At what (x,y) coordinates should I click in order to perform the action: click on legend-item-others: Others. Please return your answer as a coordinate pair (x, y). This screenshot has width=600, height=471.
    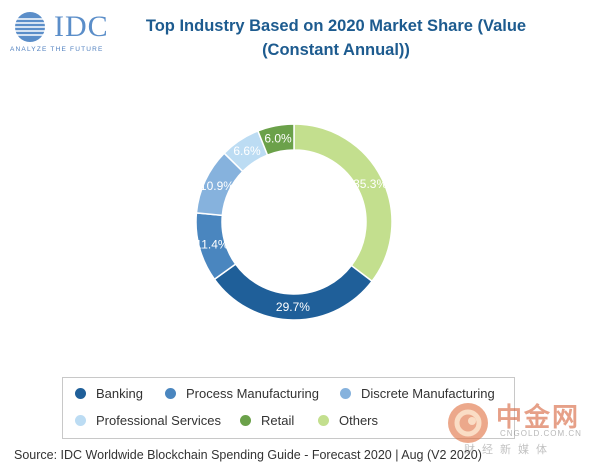
    Looking at the image, I should click on (348, 420).